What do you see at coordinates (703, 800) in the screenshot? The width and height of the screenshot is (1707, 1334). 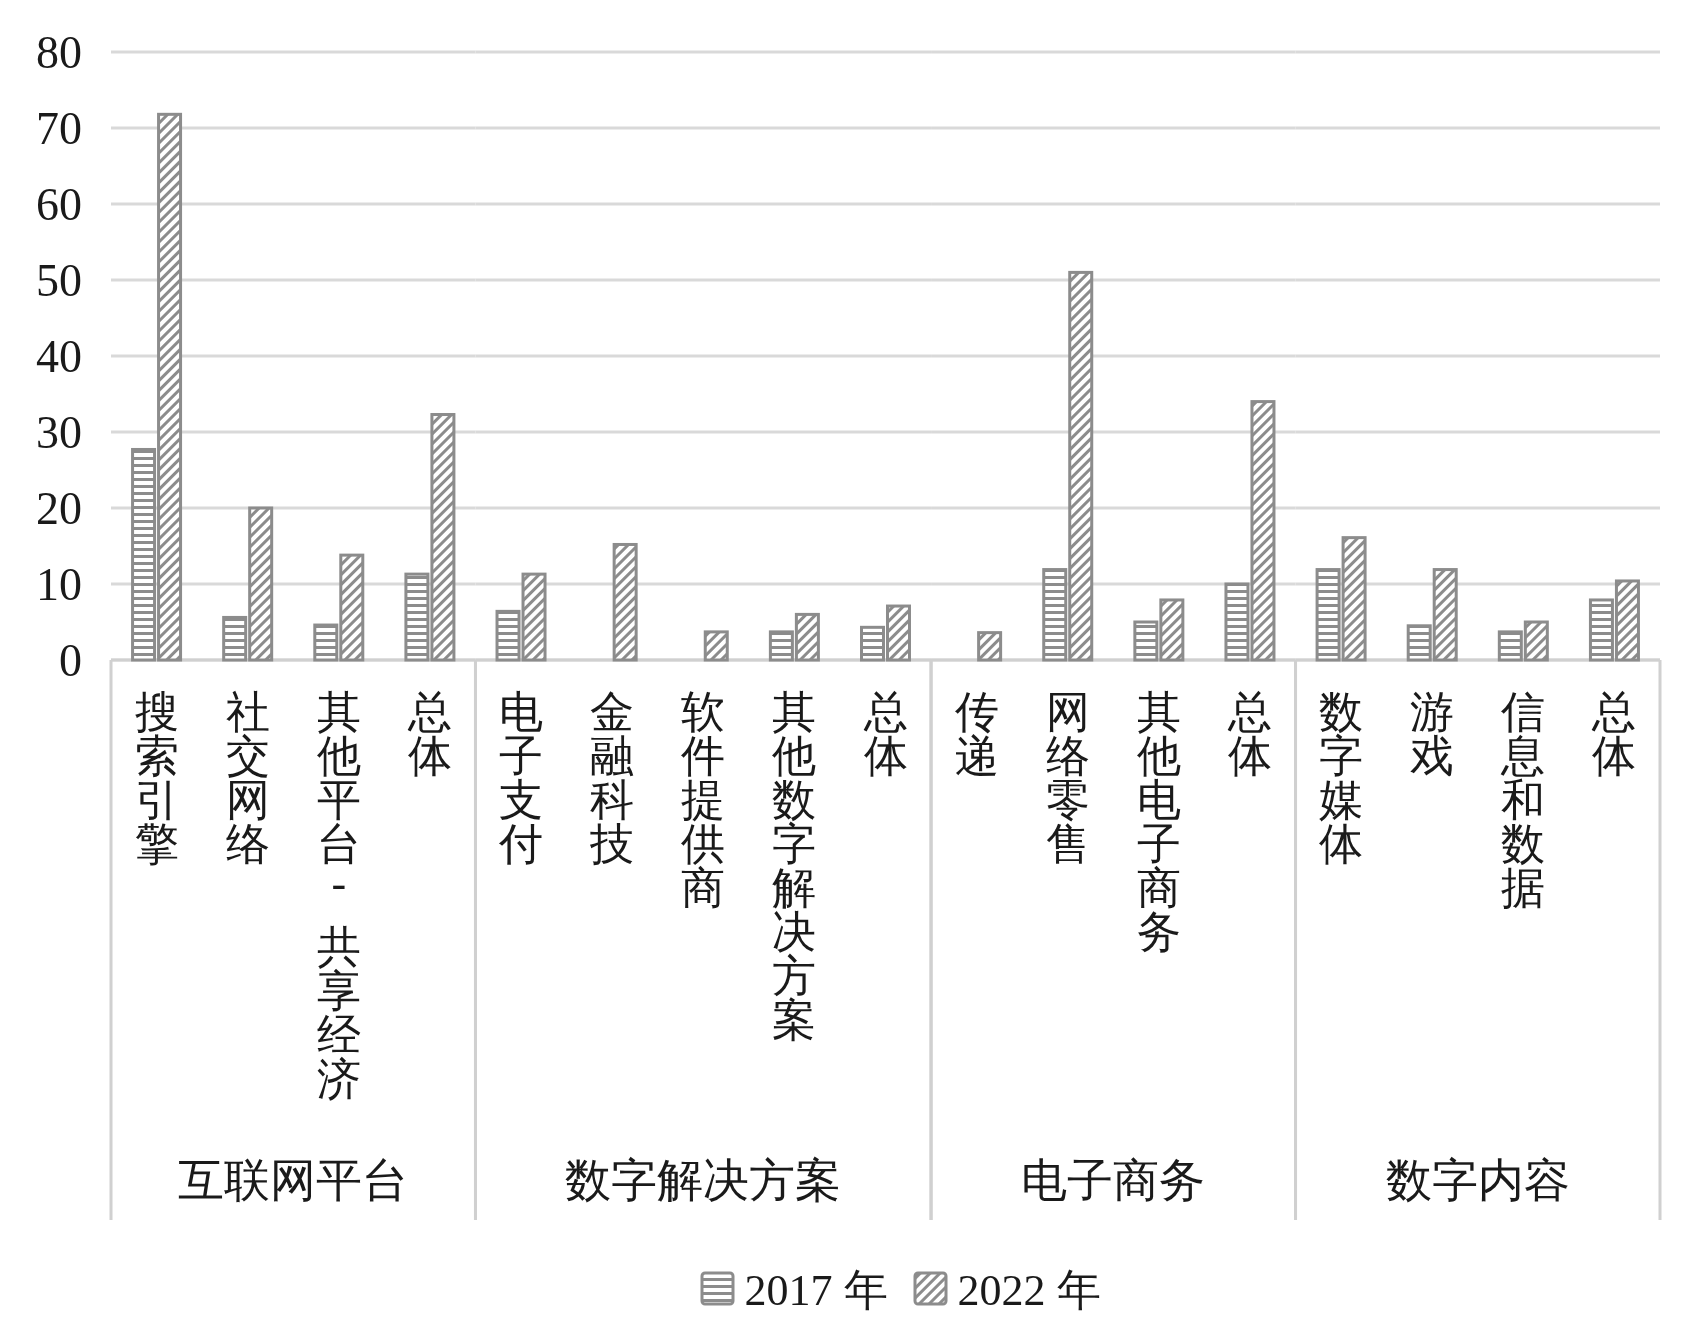 I see `x-tick-label: 软件提供商` at bounding box center [703, 800].